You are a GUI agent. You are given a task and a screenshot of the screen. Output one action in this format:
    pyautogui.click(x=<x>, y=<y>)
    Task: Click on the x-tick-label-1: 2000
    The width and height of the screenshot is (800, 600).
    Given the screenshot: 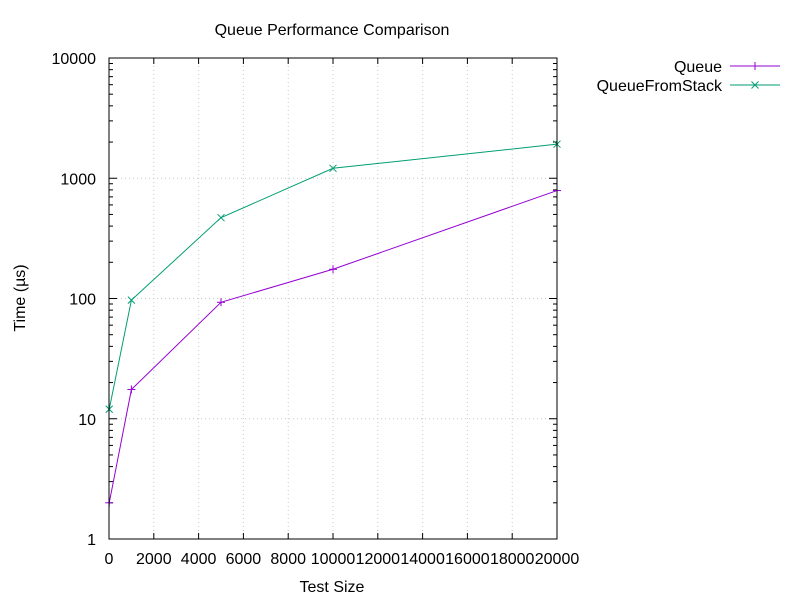 What is the action you would take?
    pyautogui.click(x=154, y=559)
    